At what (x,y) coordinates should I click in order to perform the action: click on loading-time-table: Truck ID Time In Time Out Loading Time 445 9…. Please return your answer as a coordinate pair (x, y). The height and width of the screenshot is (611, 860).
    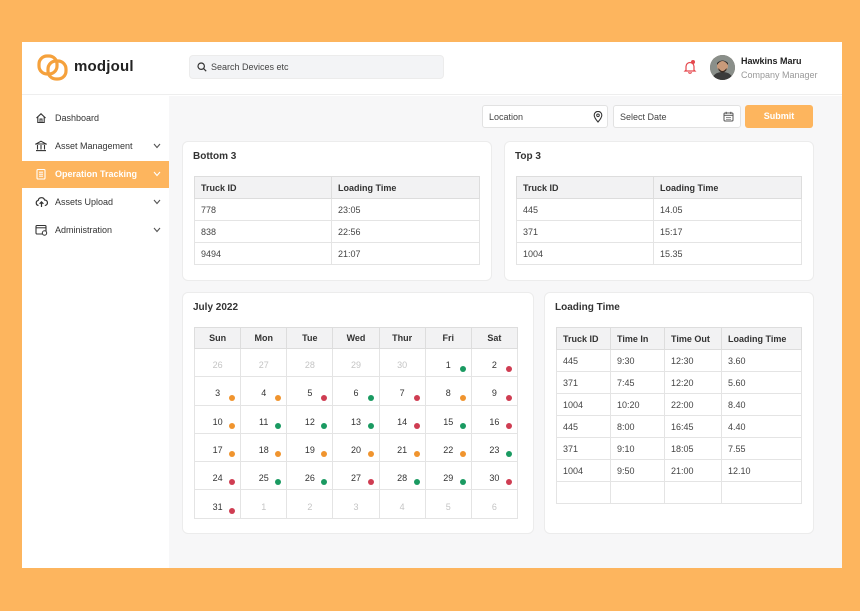
    Looking at the image, I should click on (679, 415).